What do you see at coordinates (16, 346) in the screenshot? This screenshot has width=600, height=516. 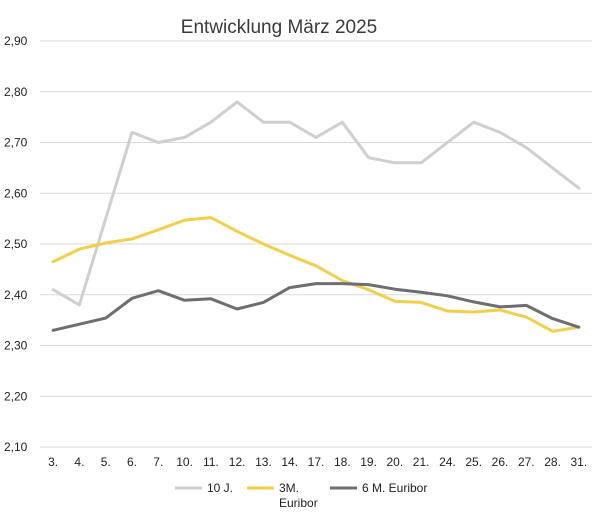 I see `y-tick-label: 2,30` at bounding box center [16, 346].